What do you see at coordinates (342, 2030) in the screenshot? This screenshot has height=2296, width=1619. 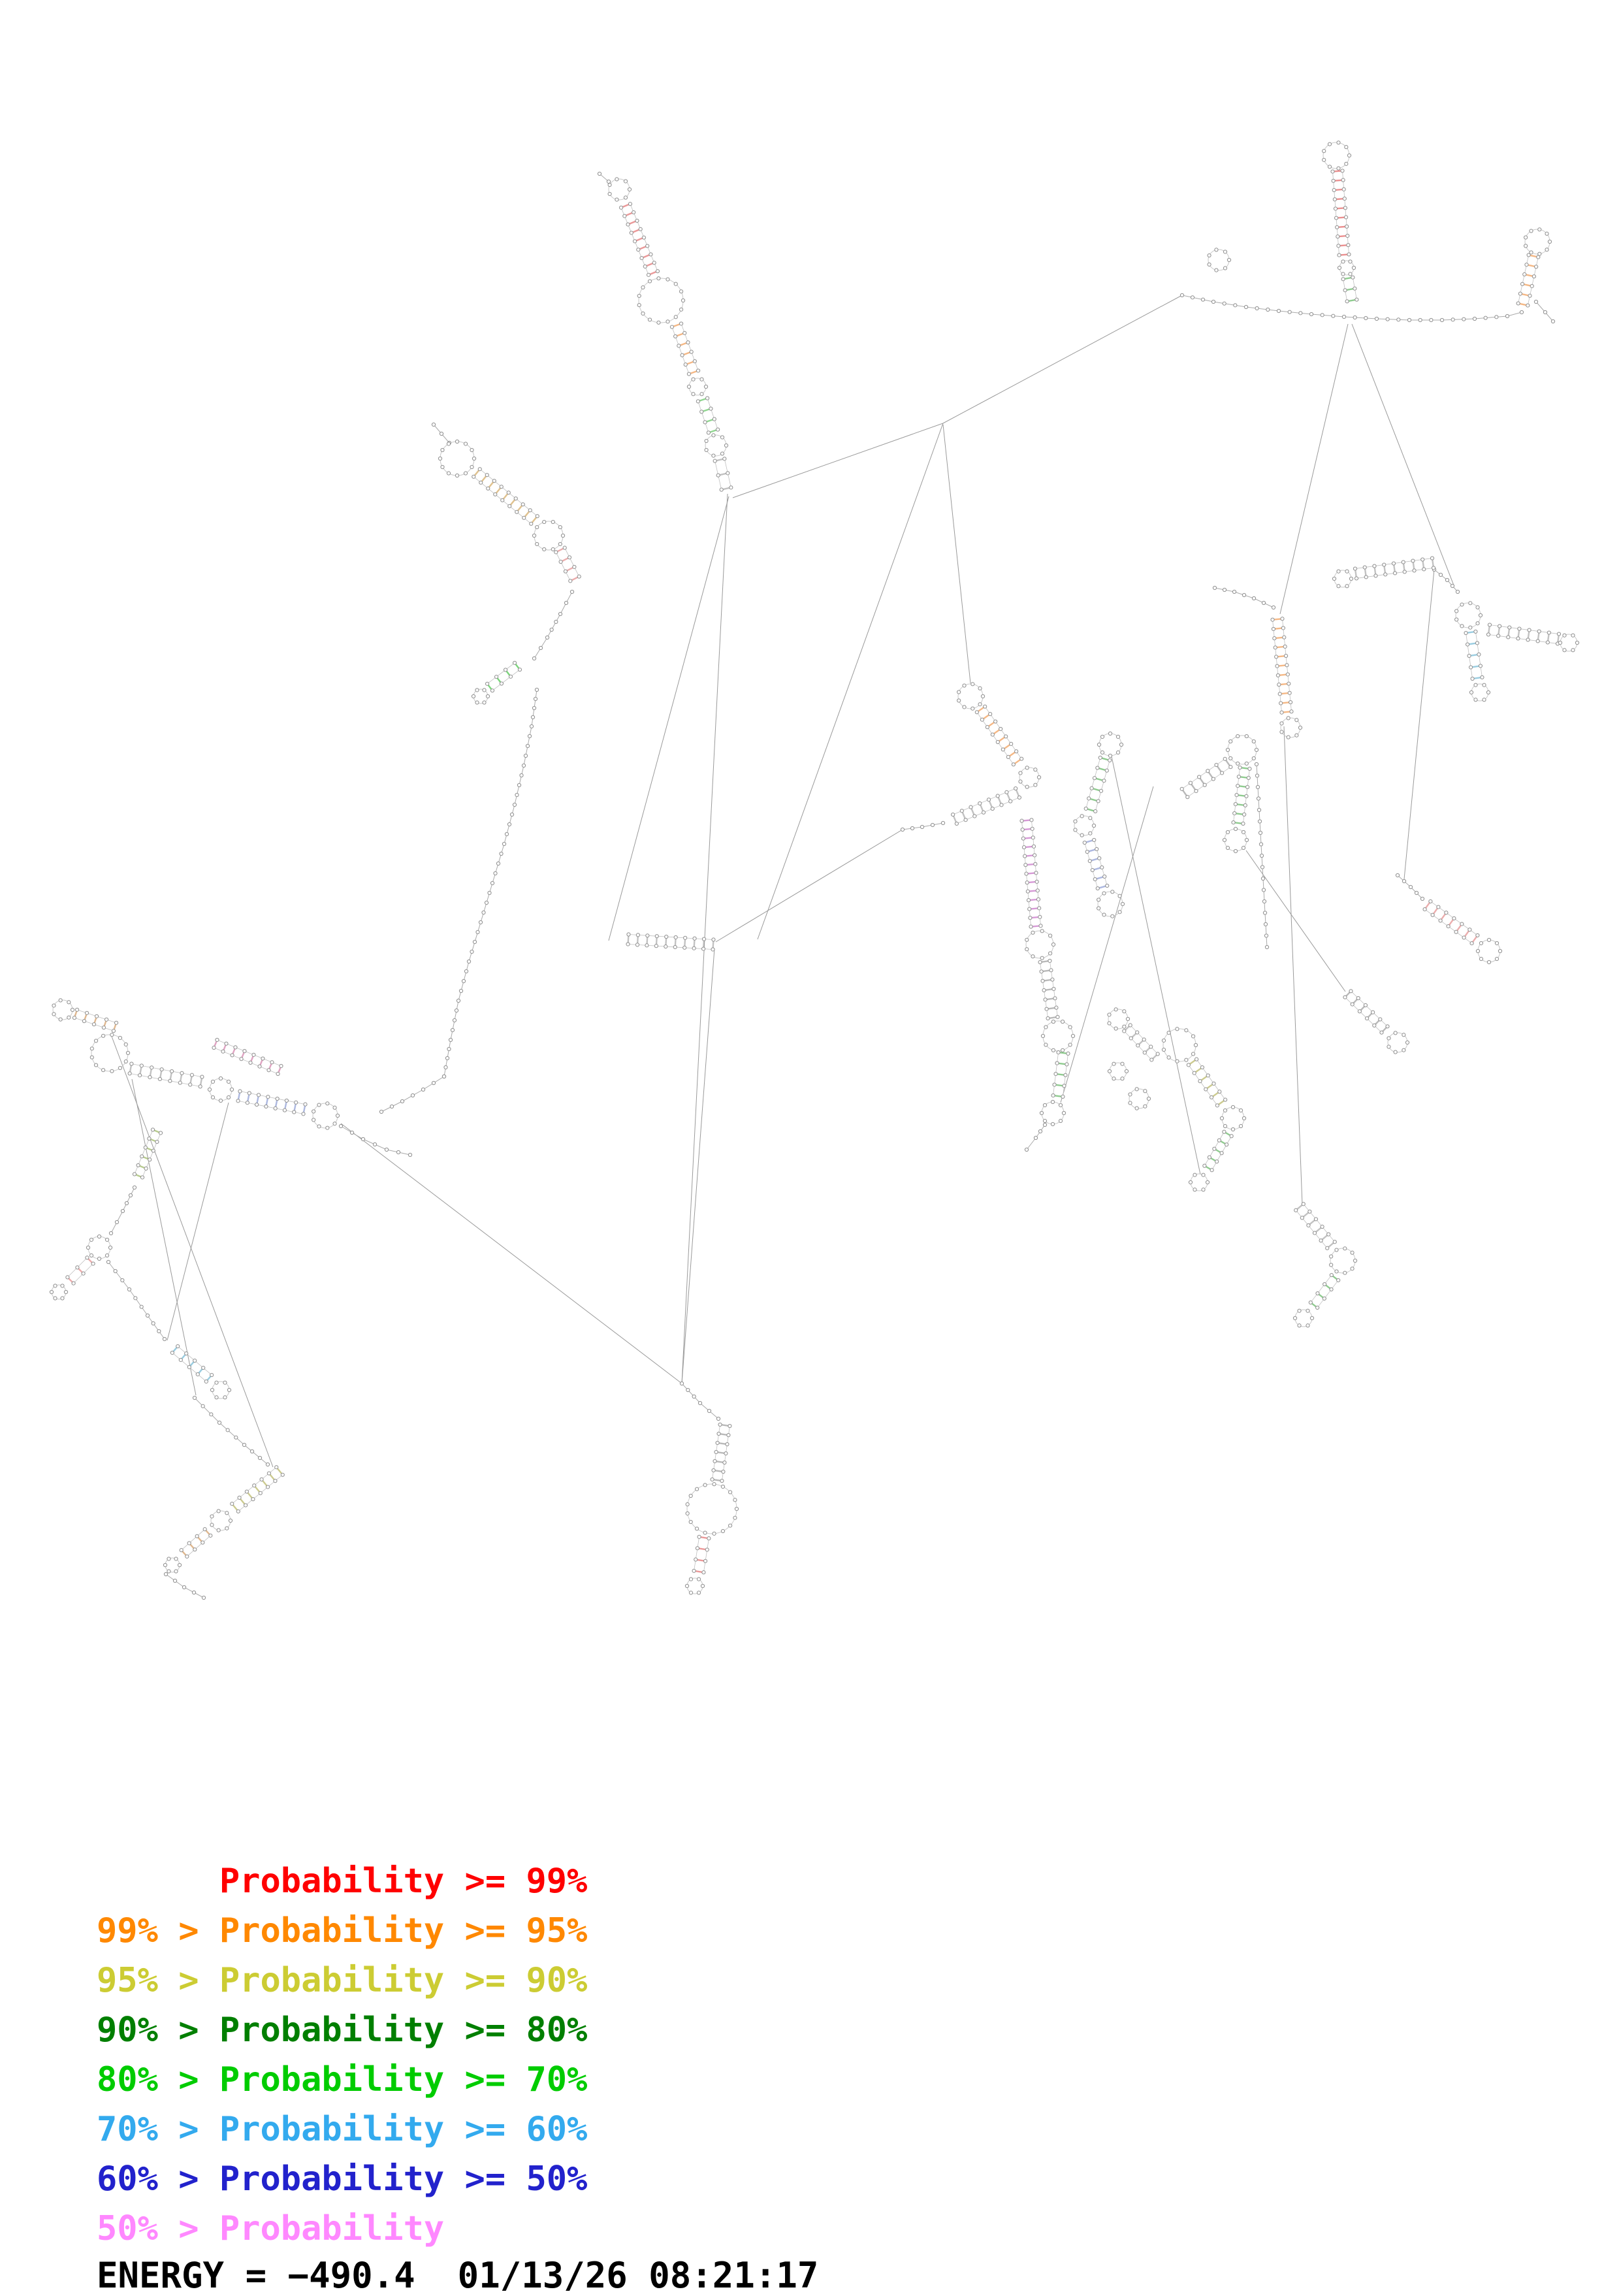 I see `legend-line: 90% > Probability >= 80%` at bounding box center [342, 2030].